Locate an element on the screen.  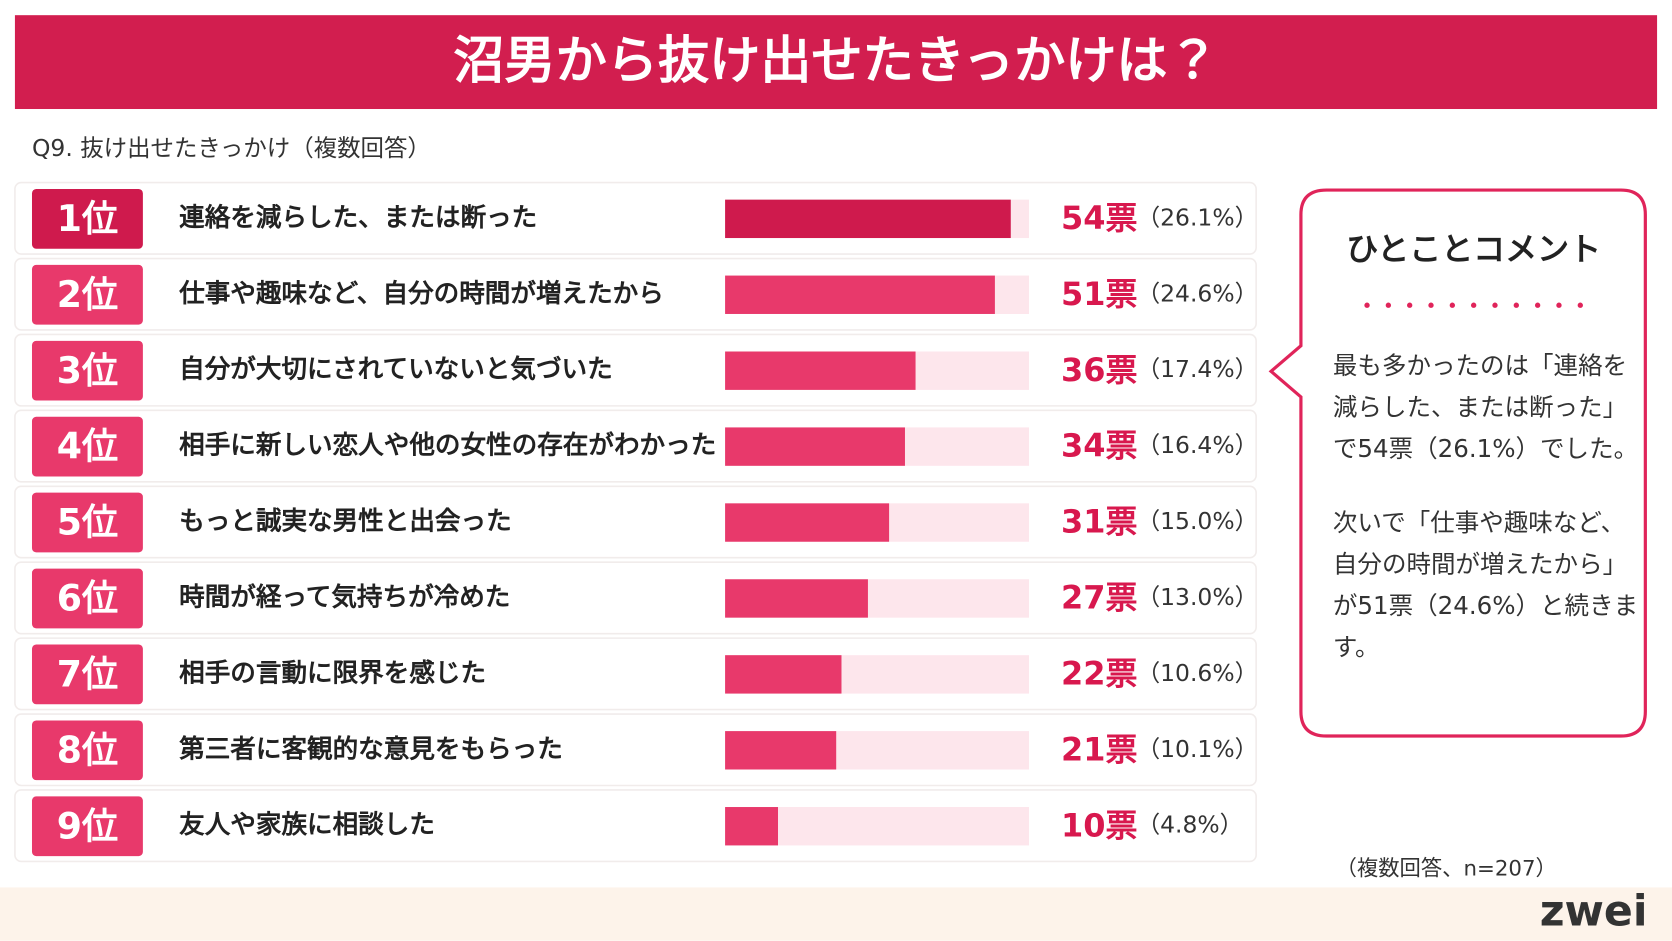
category-label: 相手の言動に限界を感じた is located at coordinates (332, 672).